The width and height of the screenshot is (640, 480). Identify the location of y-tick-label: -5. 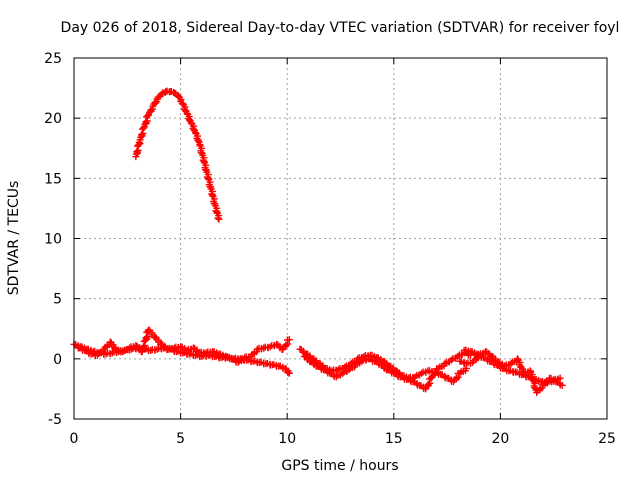
(55, 420).